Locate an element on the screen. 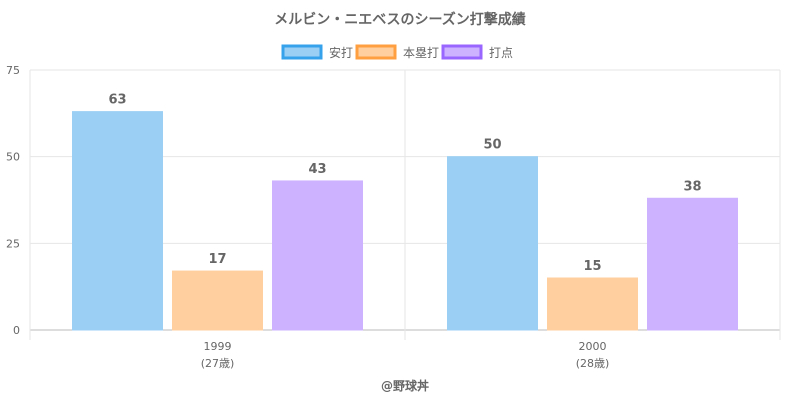 The height and width of the screenshot is (400, 800). data-label: 50 is located at coordinates (492, 145).